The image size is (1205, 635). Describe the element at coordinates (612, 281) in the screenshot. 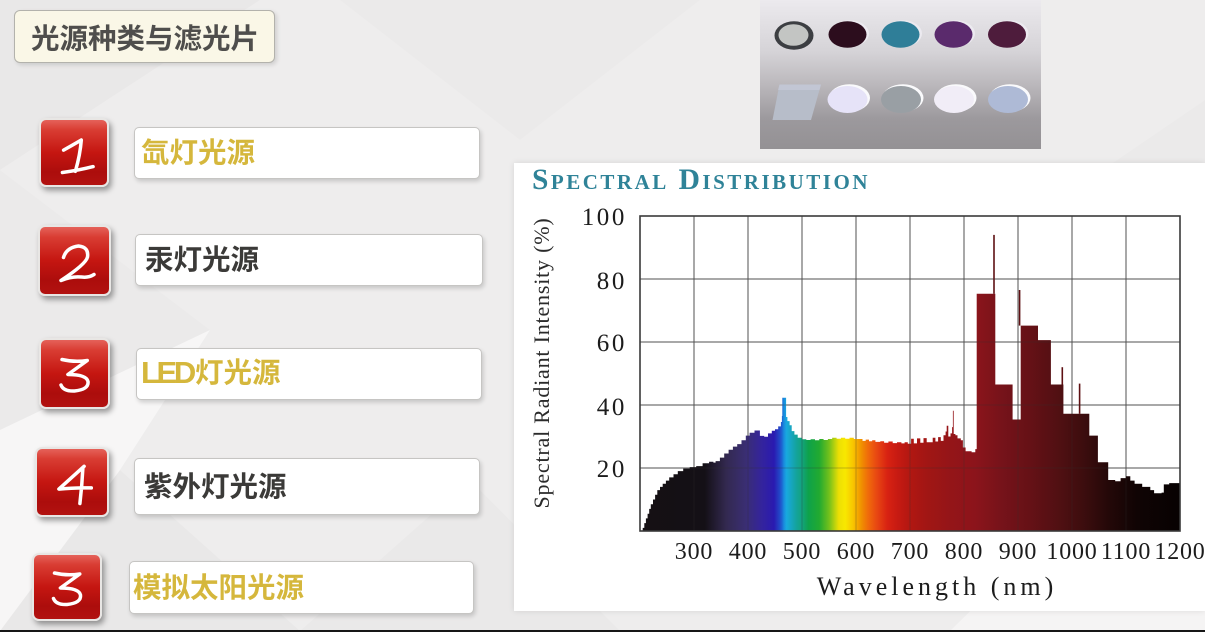

I see `svg-text: 80` at that location.